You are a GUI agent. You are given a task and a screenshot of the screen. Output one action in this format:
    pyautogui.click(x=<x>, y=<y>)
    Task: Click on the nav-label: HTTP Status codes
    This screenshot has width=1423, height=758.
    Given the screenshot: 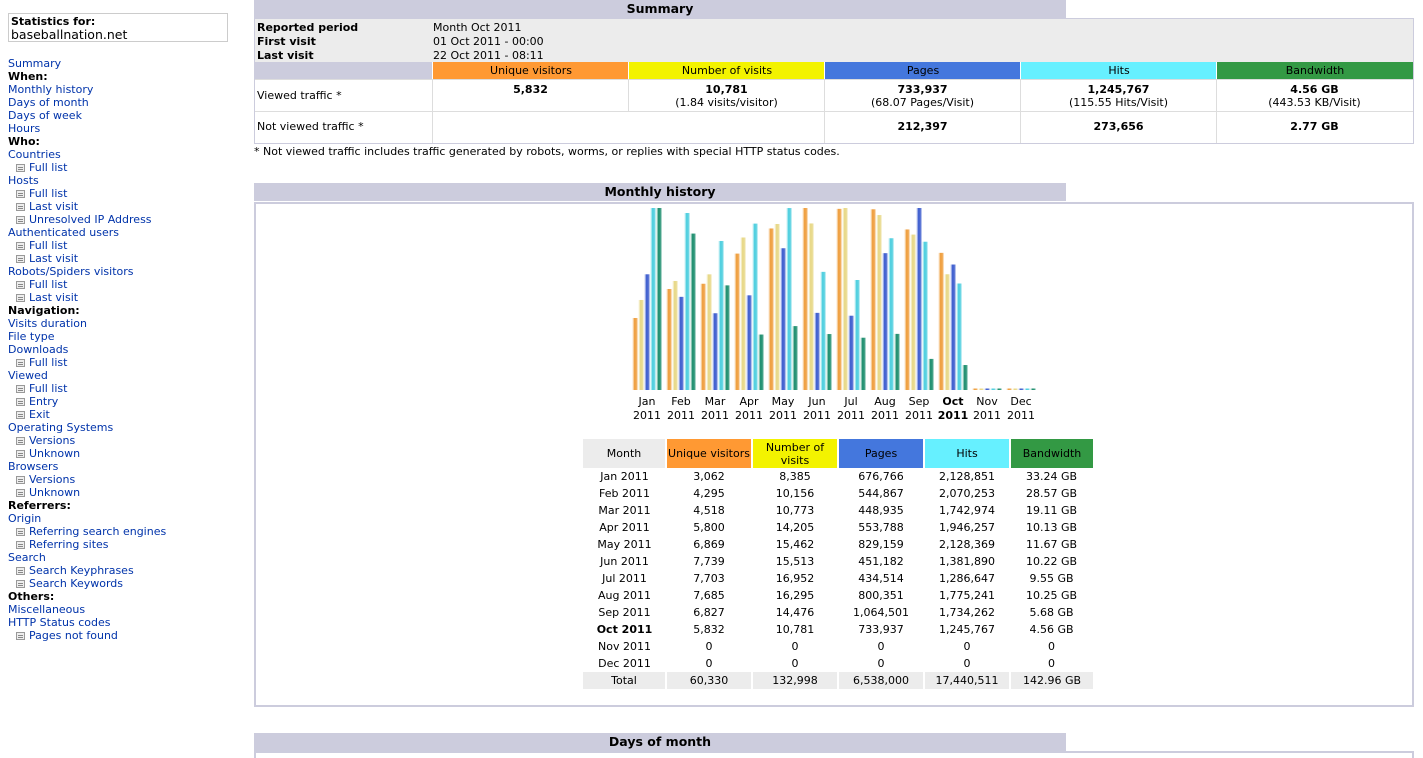 What is the action you would take?
    pyautogui.click(x=59, y=622)
    